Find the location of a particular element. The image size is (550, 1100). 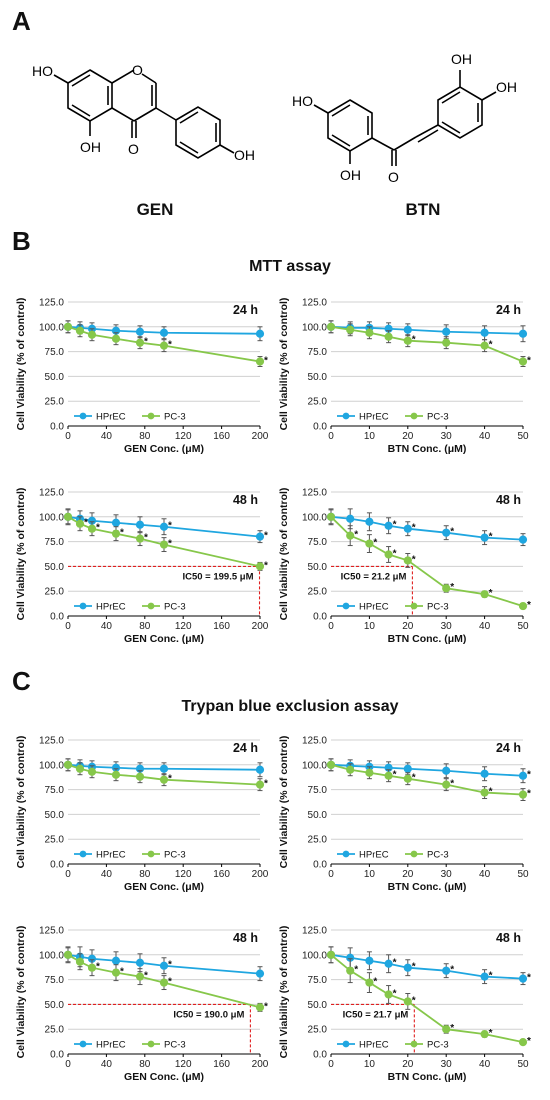

x-tick-label: 160 is located at coordinates (221, 626).